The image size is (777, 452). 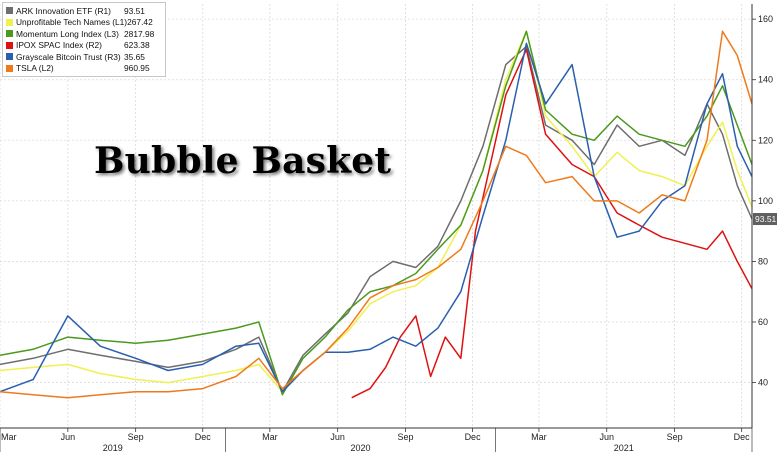 I want to click on y-tick-label: 40, so click(x=763, y=383).